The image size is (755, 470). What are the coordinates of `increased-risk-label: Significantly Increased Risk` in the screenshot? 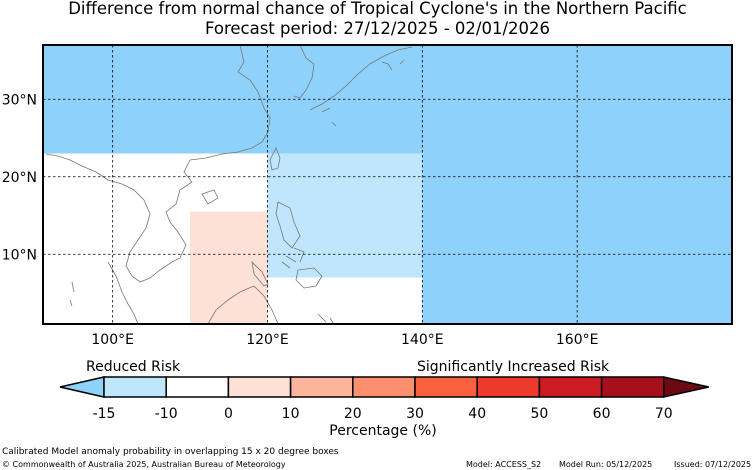 It's located at (513, 367).